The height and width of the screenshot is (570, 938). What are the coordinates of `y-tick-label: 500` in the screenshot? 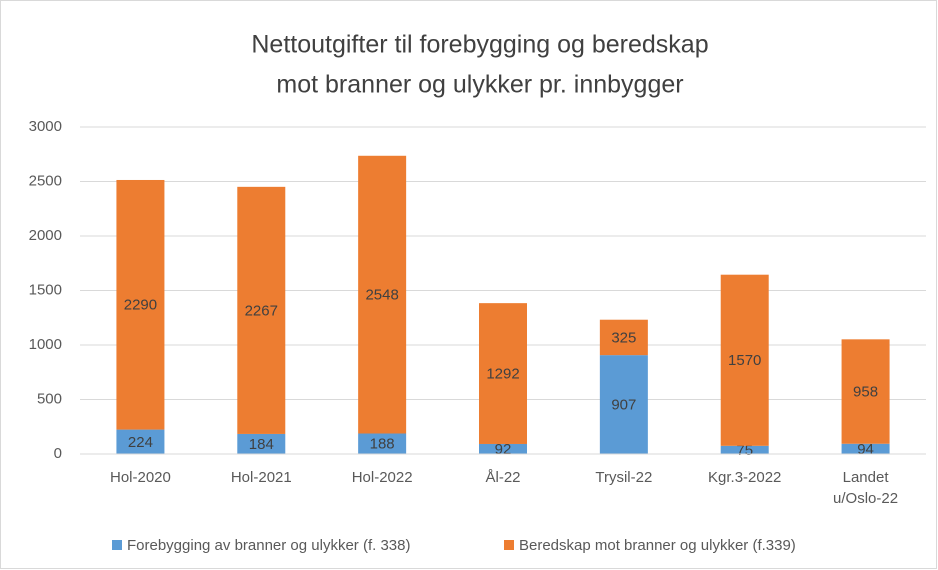 It's located at (49, 398).